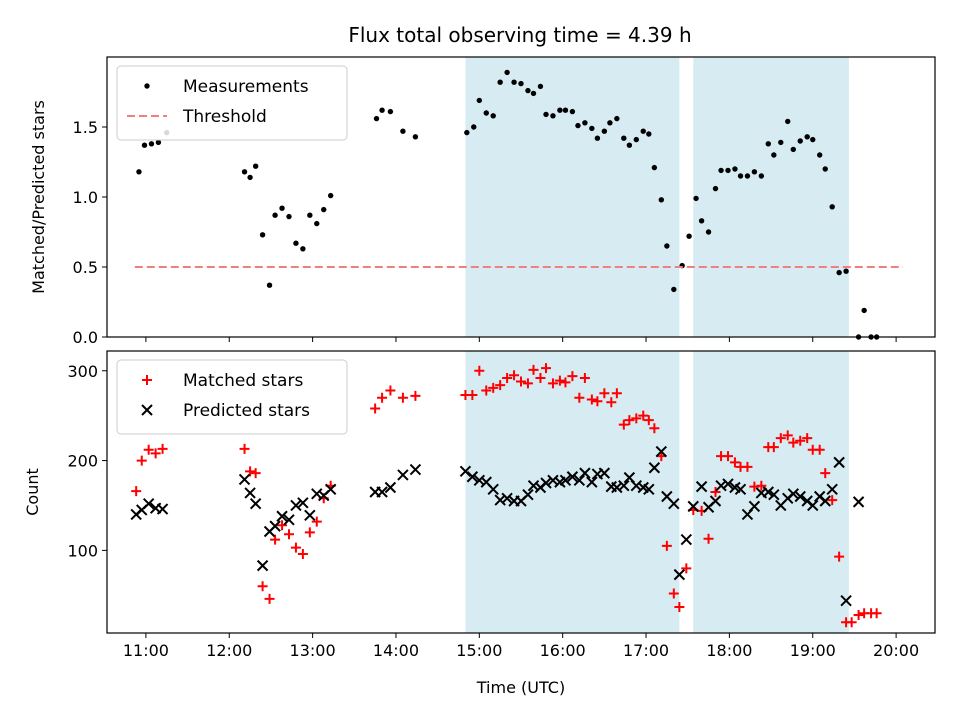 Image resolution: width=960 pixels, height=720 pixels. What do you see at coordinates (646, 650) in the screenshot?
I see `x-tick-label: 17:00` at bounding box center [646, 650].